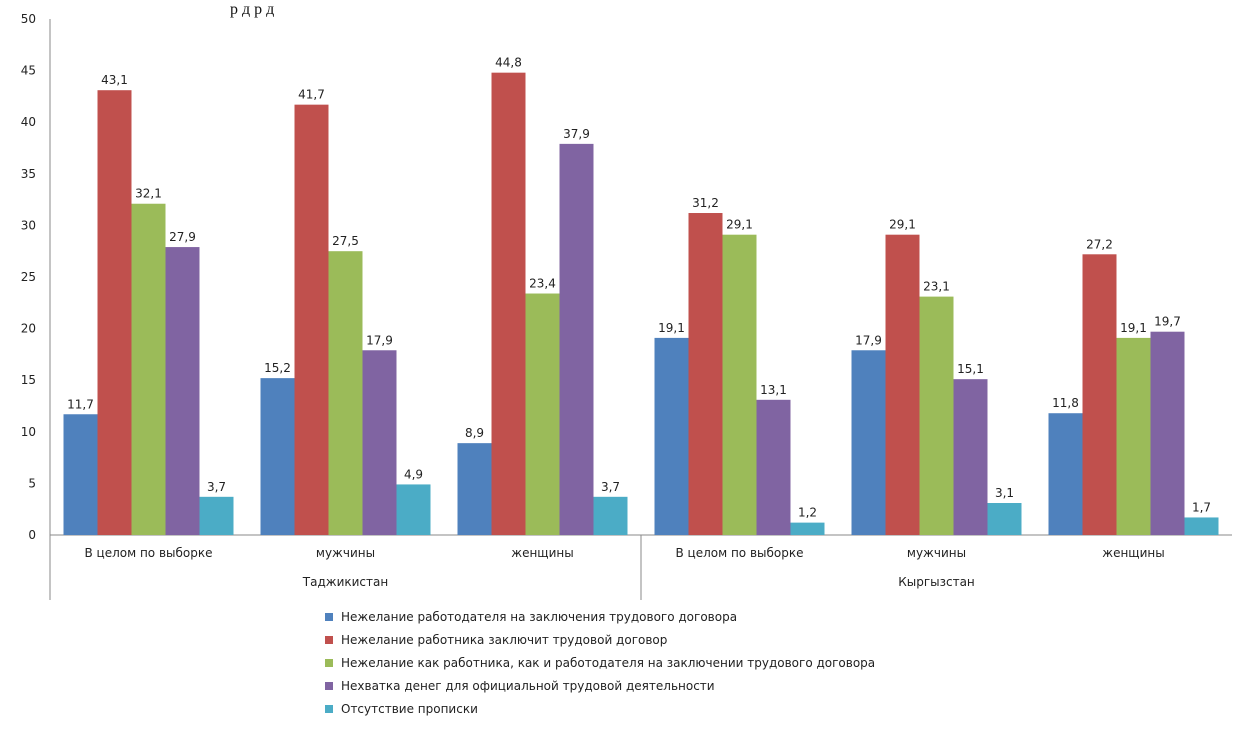  Describe the element at coordinates (773, 390) in the screenshot. I see `data-label: 13,1` at that location.